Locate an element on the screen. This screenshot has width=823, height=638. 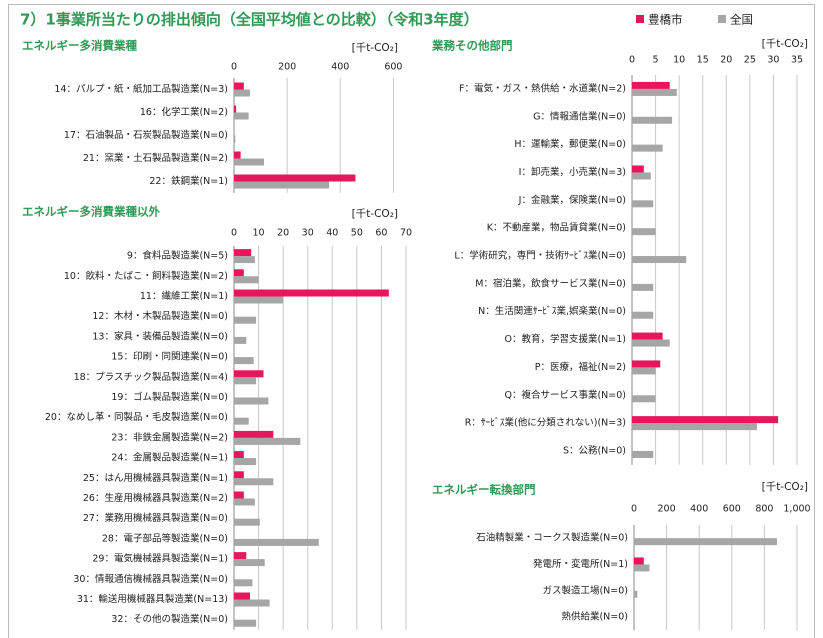
category-label: I：卸売業，小売業(N=3) is located at coordinates (572, 172).